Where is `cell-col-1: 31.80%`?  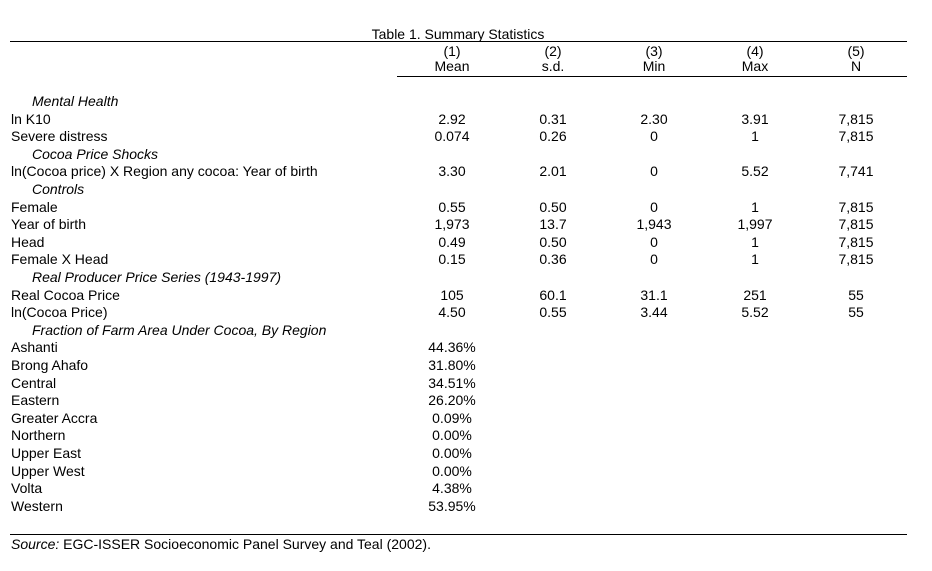 cell-col-1: 31.80% is located at coordinates (452, 365).